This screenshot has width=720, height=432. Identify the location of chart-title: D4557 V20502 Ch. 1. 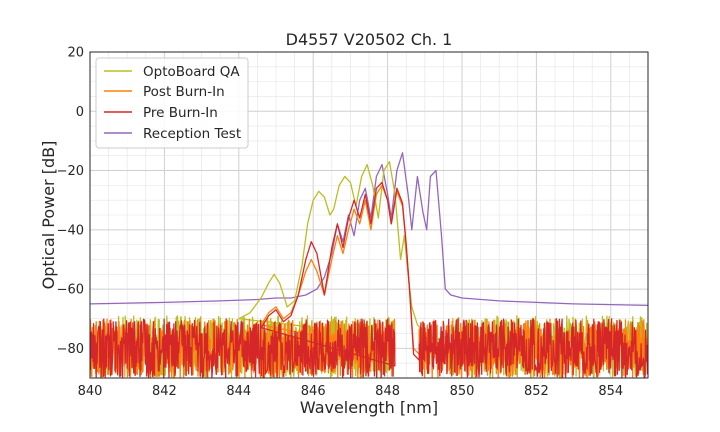
(369, 39).